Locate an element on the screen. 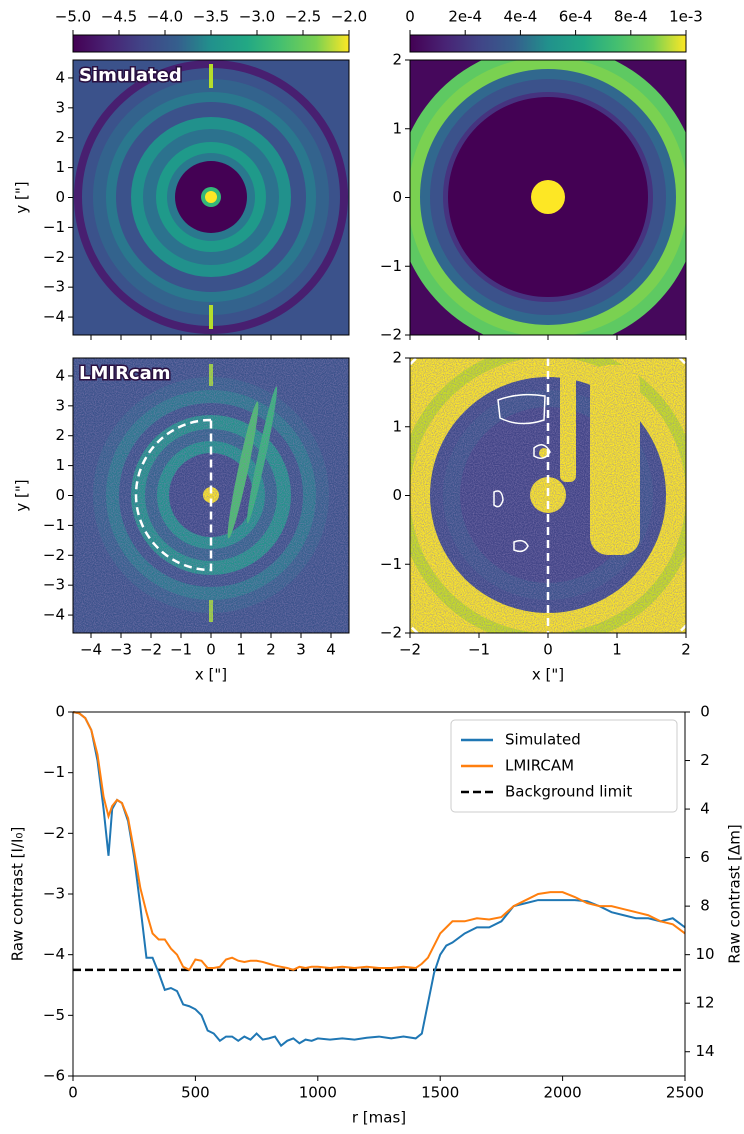 The width and height of the screenshot is (744, 1134). colorbar-tick-label: −4.0 is located at coordinates (165, 17).